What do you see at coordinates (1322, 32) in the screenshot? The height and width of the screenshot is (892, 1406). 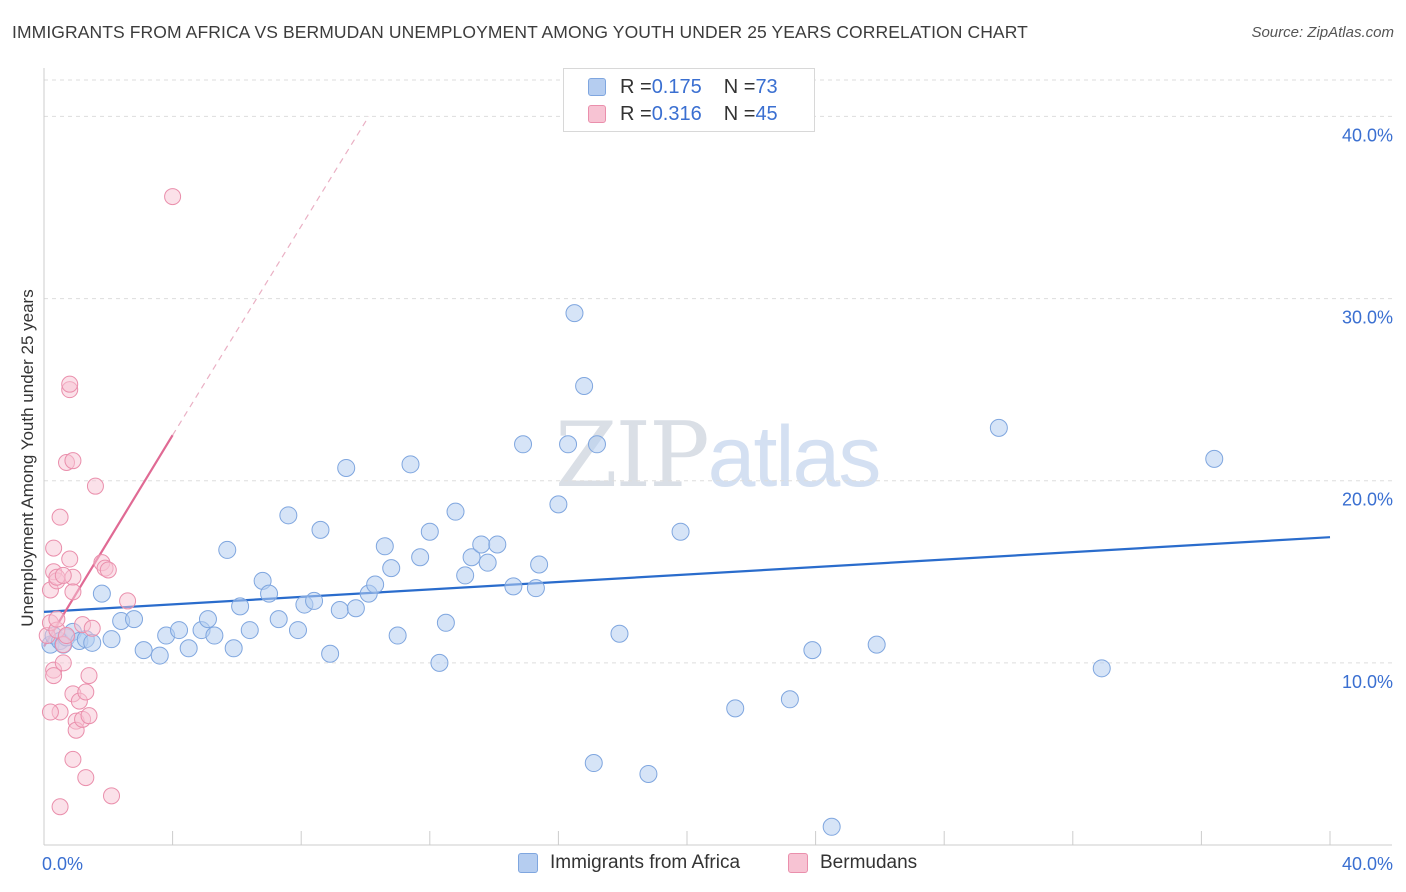 I see `source-label: Source: ZipAtlas.com` at bounding box center [1322, 32].